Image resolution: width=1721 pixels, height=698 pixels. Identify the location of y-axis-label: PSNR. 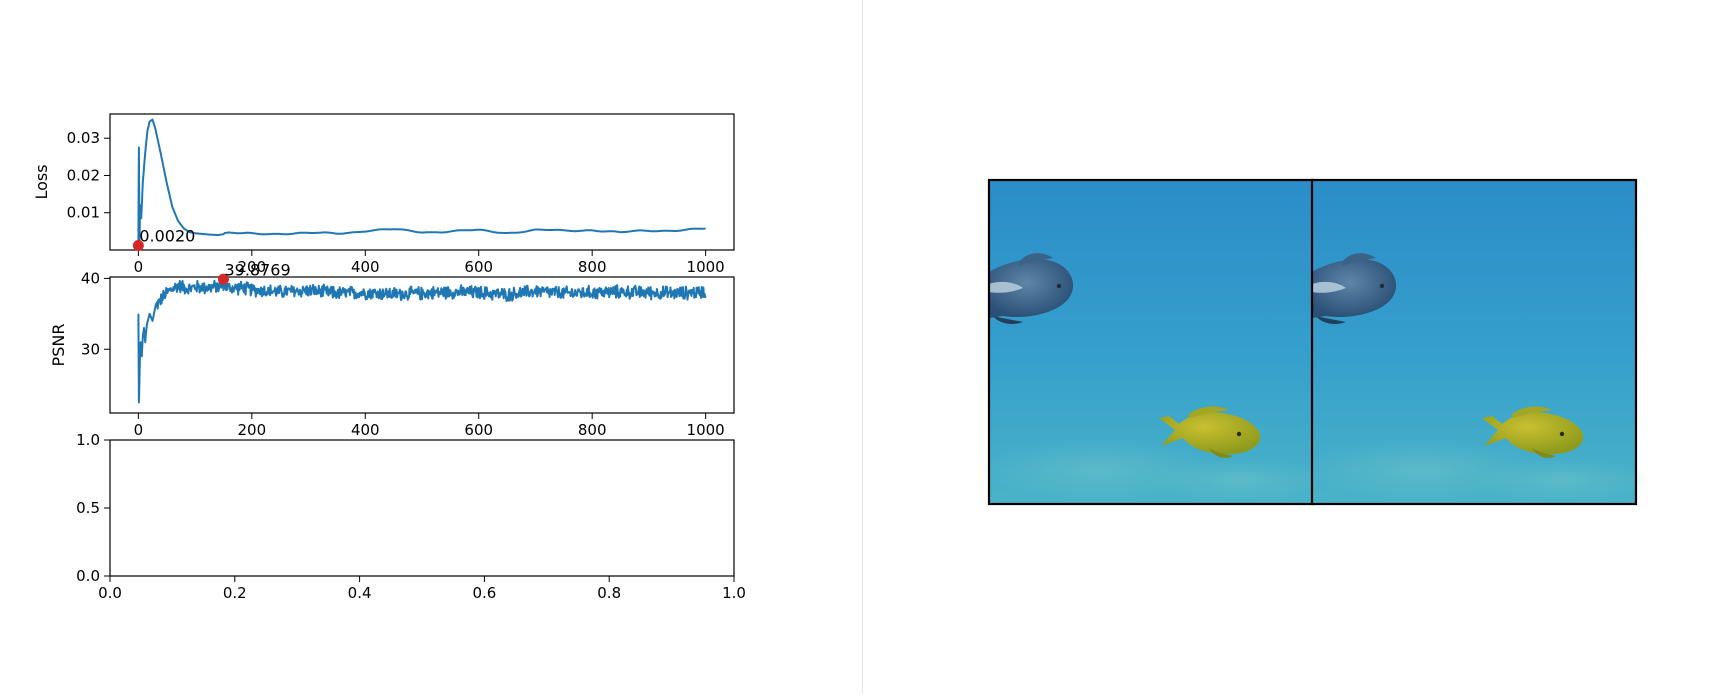
(58, 345).